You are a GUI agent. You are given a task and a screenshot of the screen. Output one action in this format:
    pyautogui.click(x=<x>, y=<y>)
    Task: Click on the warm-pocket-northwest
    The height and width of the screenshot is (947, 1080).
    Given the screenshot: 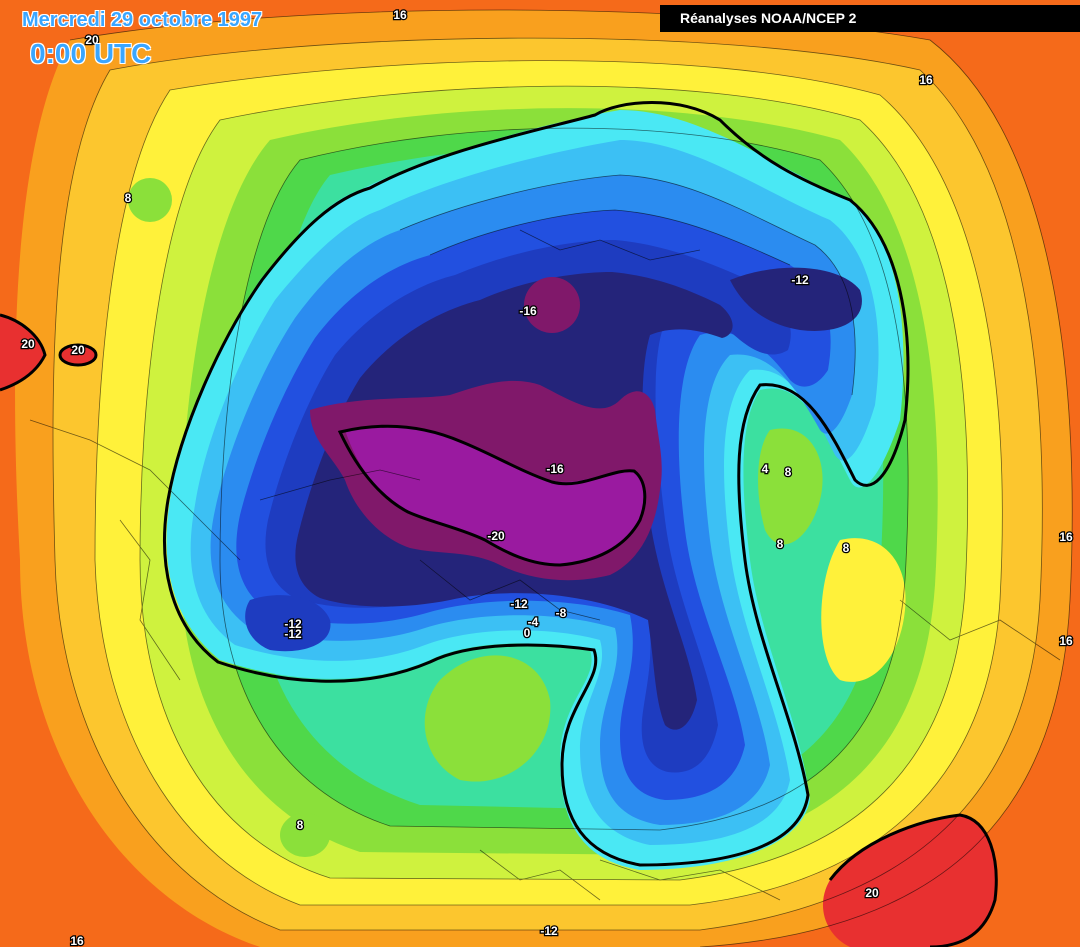 What is the action you would take?
    pyautogui.click(x=150, y=200)
    